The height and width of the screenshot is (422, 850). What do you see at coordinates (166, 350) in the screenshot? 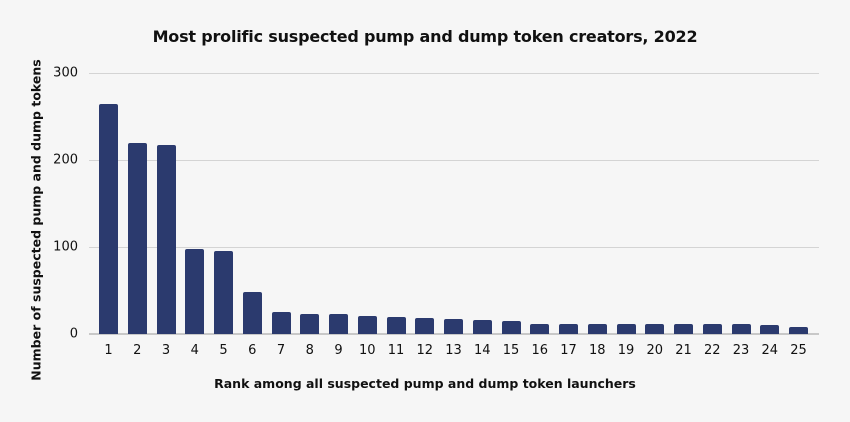
I see `x-tick-label: 3` at bounding box center [166, 350].